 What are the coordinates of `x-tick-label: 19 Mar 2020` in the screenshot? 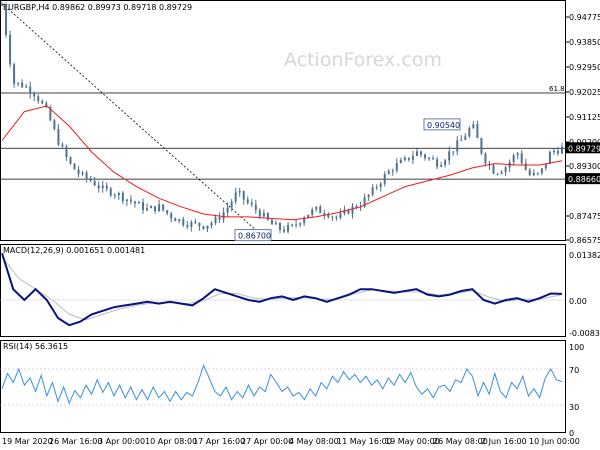 It's located at (27, 441).